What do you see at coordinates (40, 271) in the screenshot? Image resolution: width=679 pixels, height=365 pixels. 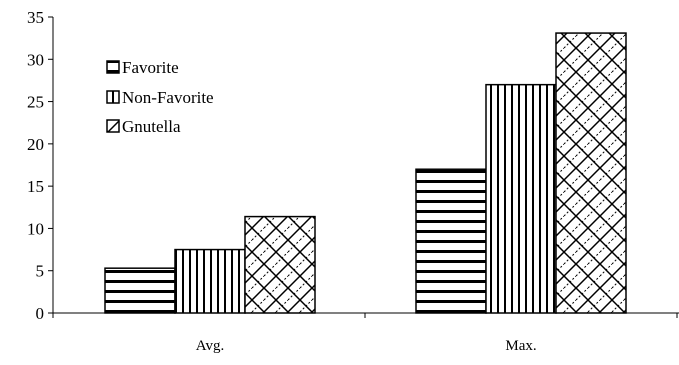 I see `y-tick-label: 5` at bounding box center [40, 271].